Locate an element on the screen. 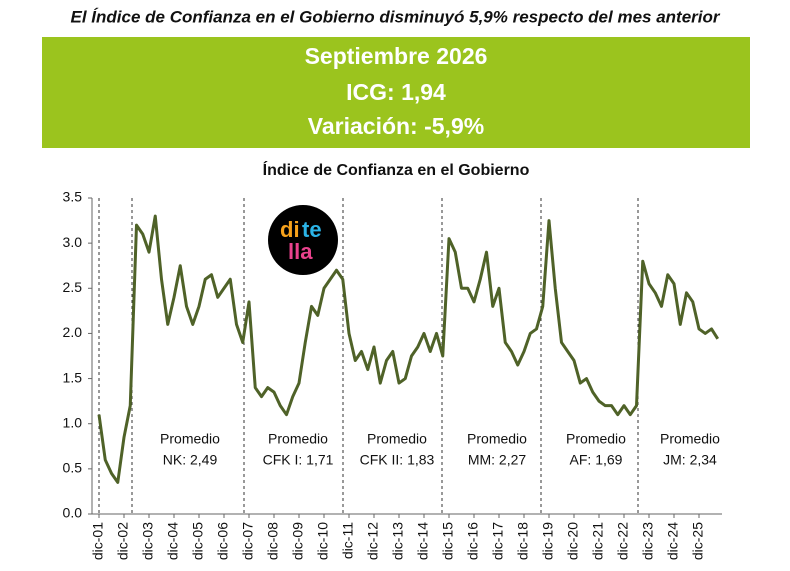 The height and width of the screenshot is (571, 790). x-tick-label: dic-07 is located at coordinates (248, 541).